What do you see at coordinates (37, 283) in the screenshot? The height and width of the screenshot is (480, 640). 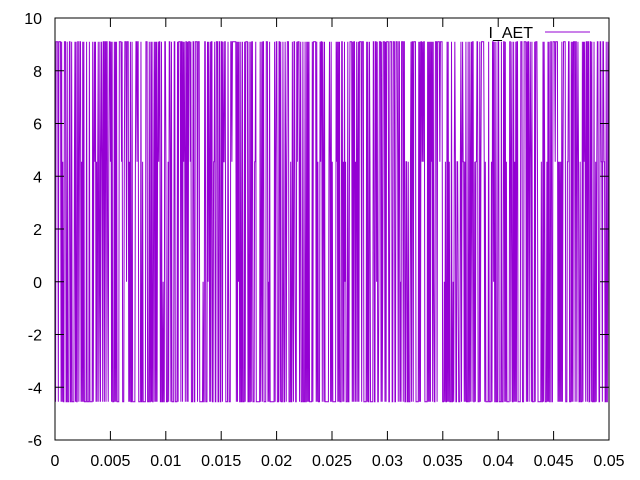 I see `y-tick-label: 0` at bounding box center [37, 283].